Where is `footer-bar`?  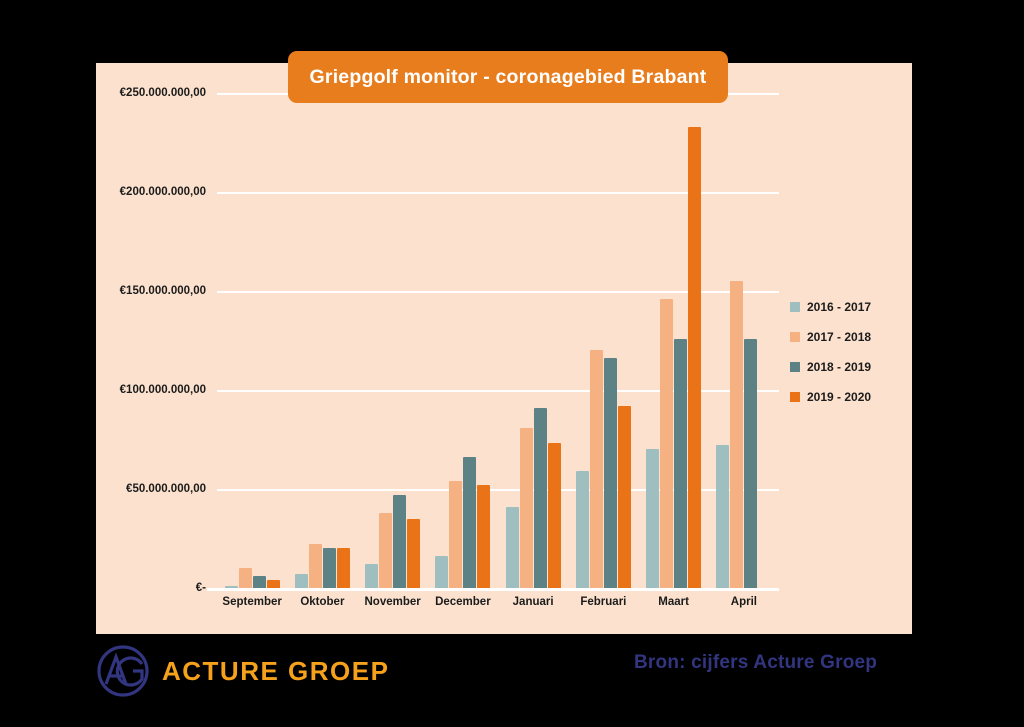 footer-bar is located at coordinates (512, 680).